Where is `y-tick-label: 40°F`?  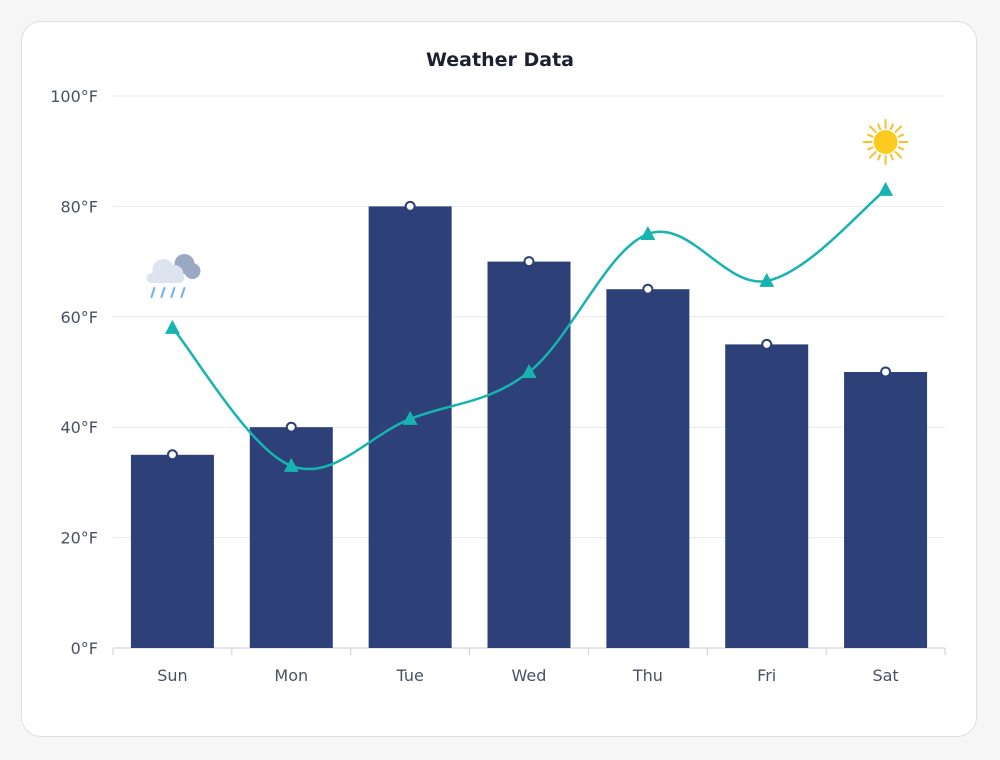
y-tick-label: 40°F is located at coordinates (79, 427).